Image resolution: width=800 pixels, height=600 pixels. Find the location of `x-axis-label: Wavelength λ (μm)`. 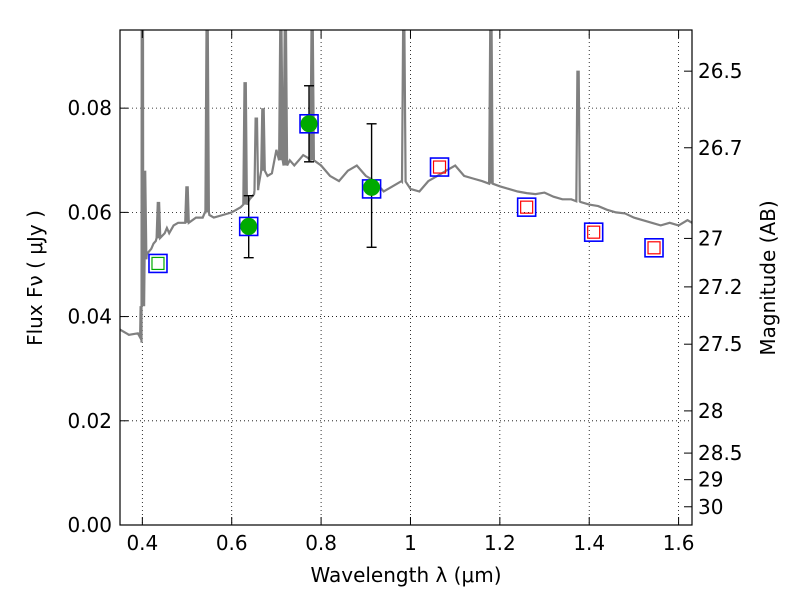

x-axis-label: Wavelength λ (μm) is located at coordinates (405, 575).